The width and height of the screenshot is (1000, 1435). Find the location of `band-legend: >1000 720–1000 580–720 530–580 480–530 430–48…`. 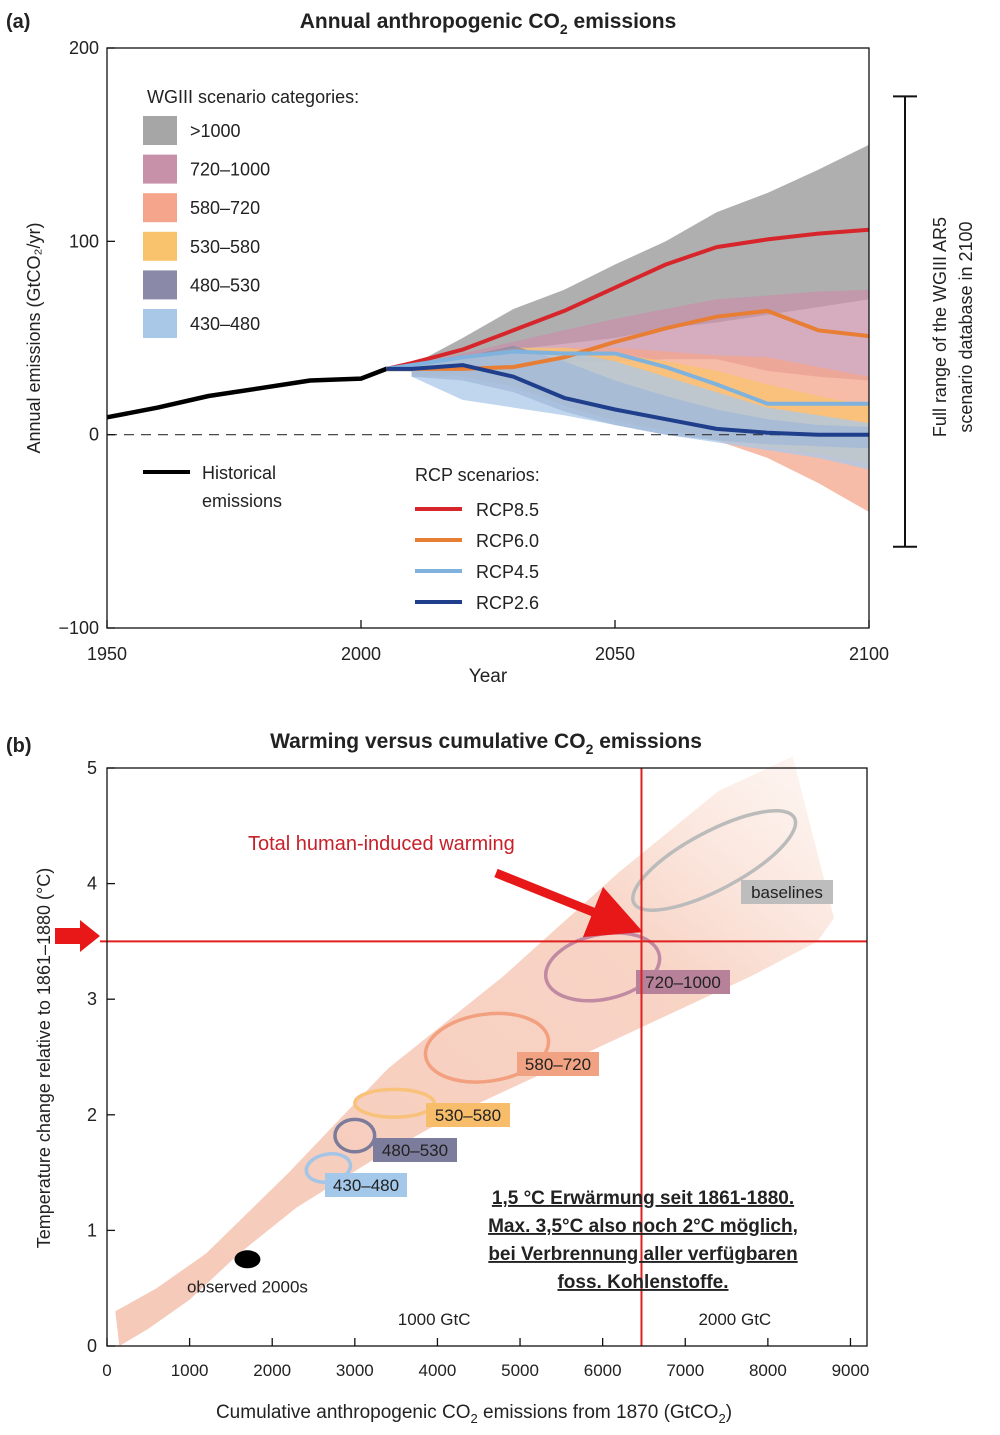

band-legend: >1000 720–1000 580–720 530–580 480–530 430–48… is located at coordinates (206, 227).